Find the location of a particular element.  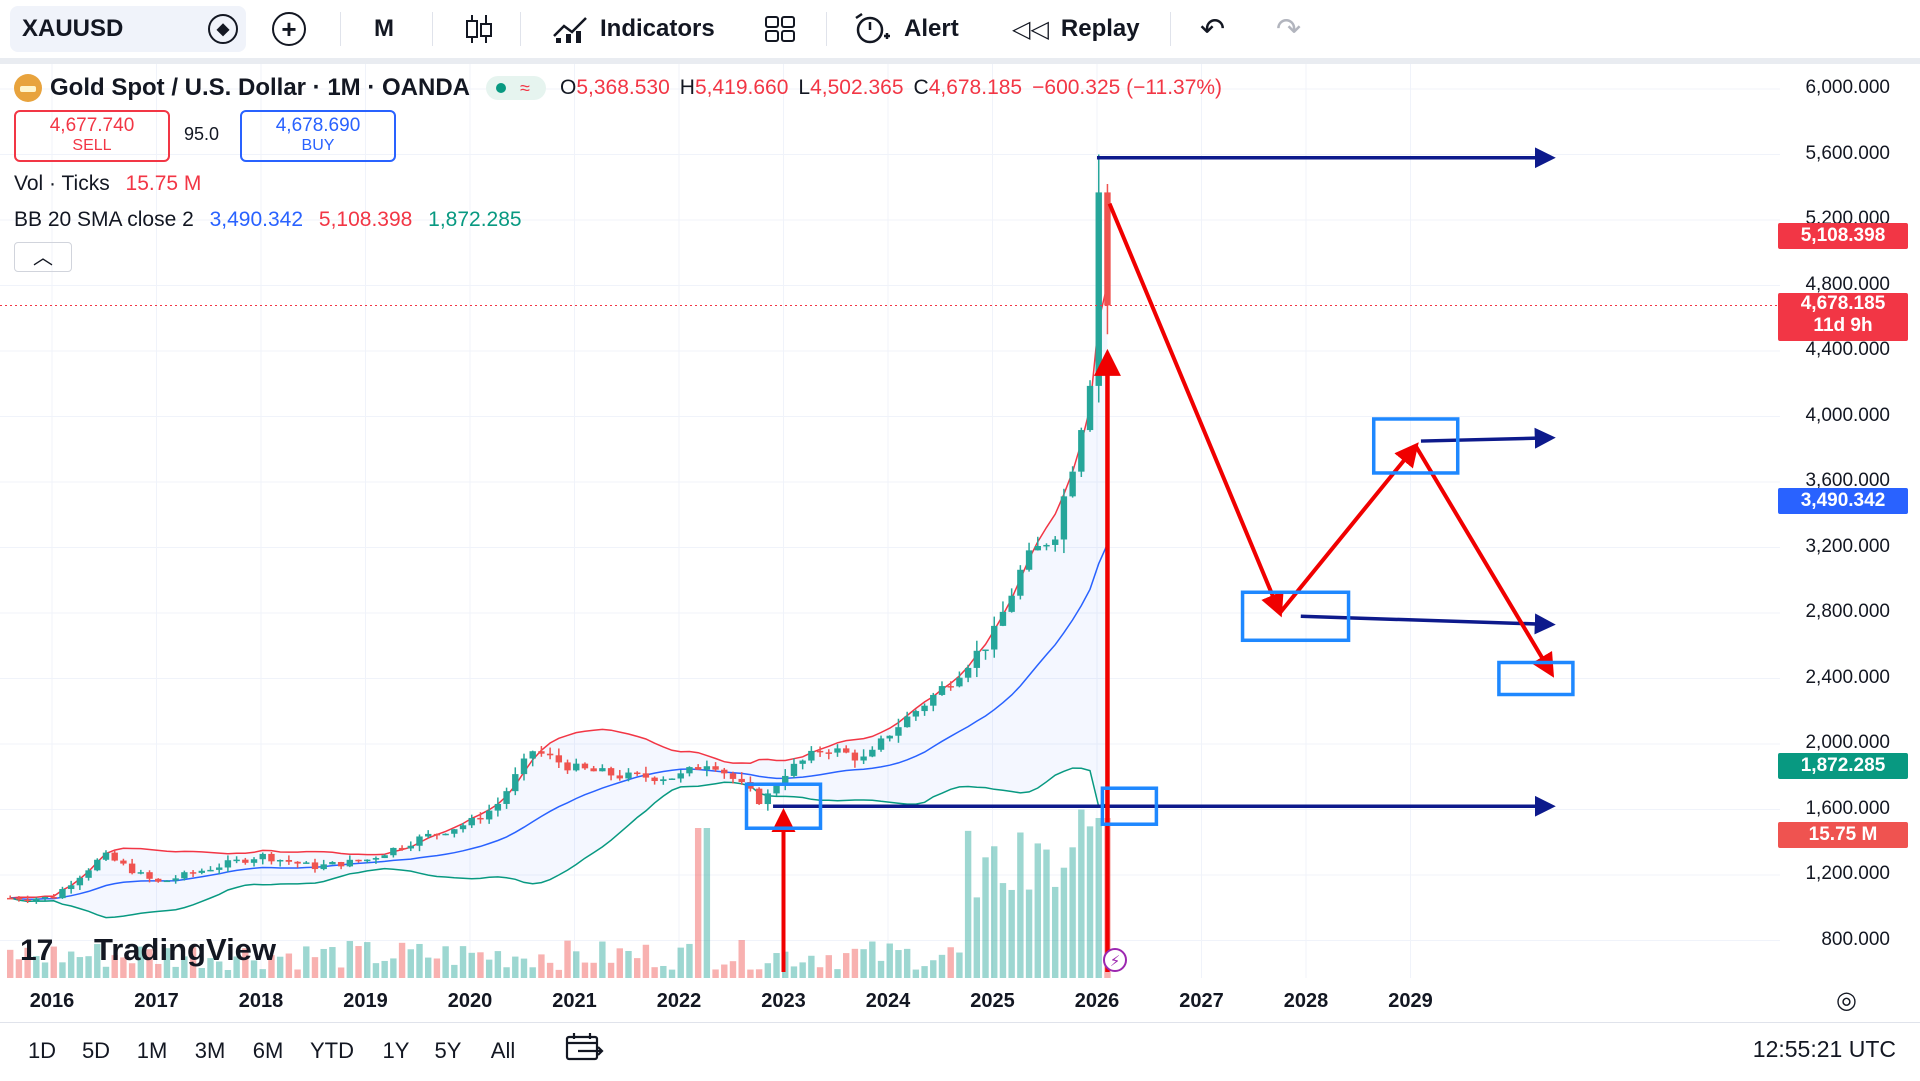

chart-settings-button: ◎ is located at coordinates (1846, 1000).